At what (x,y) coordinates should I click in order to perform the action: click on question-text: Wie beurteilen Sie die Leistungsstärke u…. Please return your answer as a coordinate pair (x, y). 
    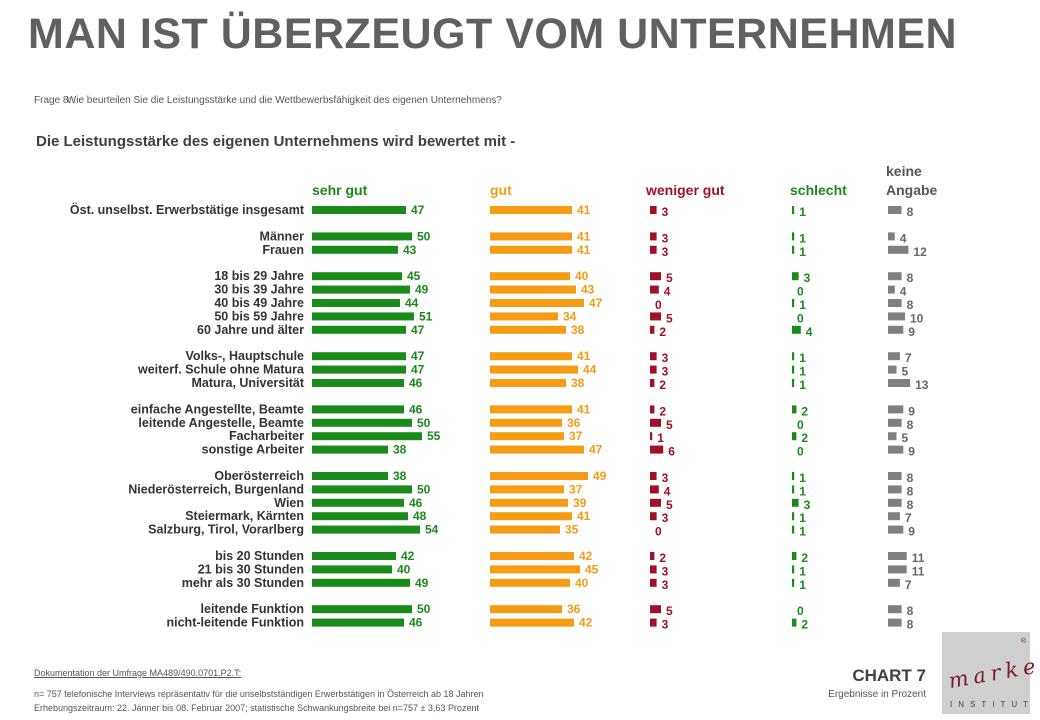
    Looking at the image, I should click on (284, 100).